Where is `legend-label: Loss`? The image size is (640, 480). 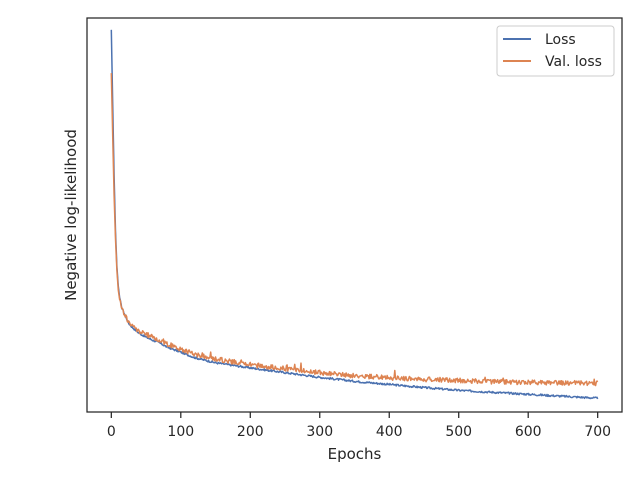
legend-label: Loss is located at coordinates (560, 40).